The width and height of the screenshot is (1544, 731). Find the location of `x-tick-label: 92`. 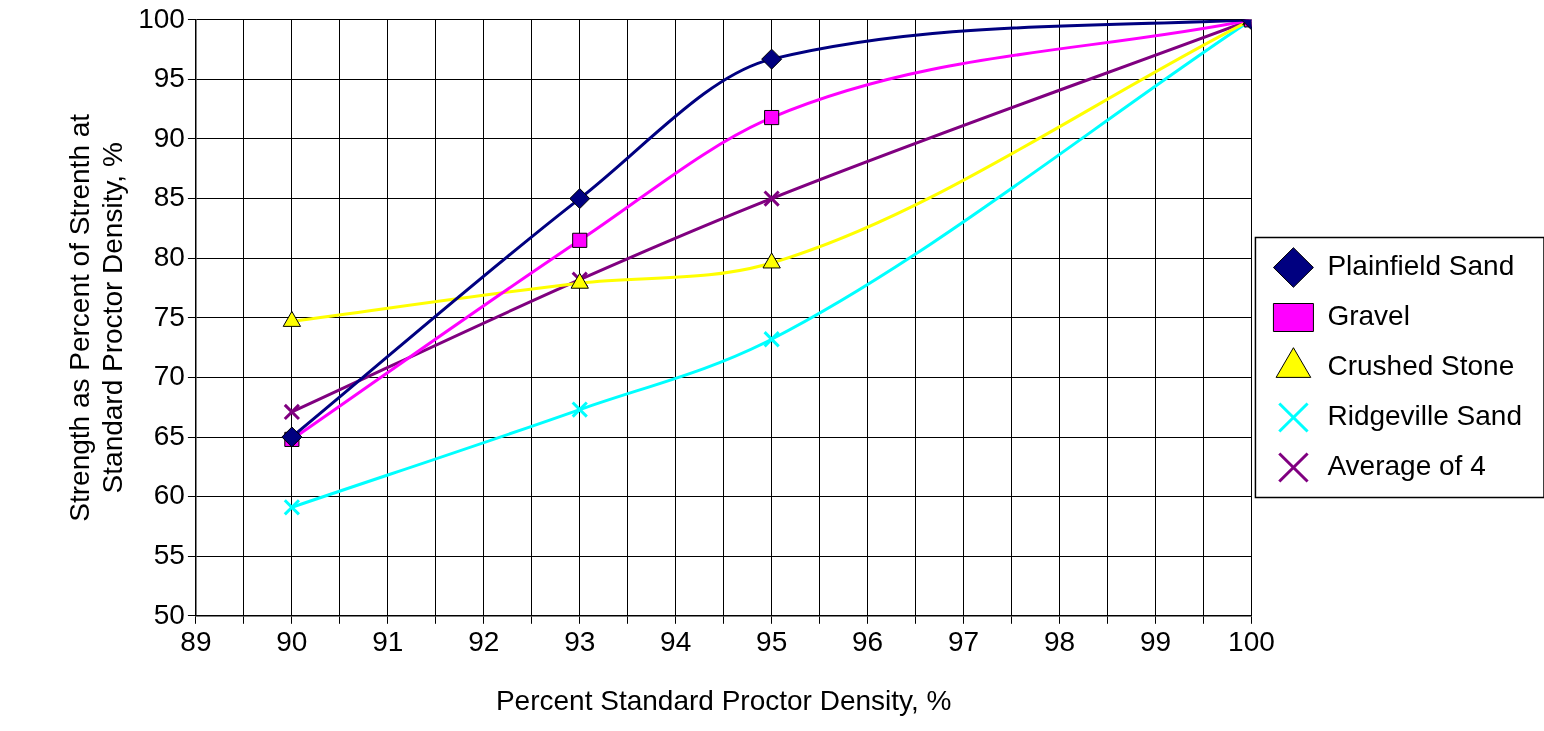

x-tick-label: 92 is located at coordinates (484, 642).